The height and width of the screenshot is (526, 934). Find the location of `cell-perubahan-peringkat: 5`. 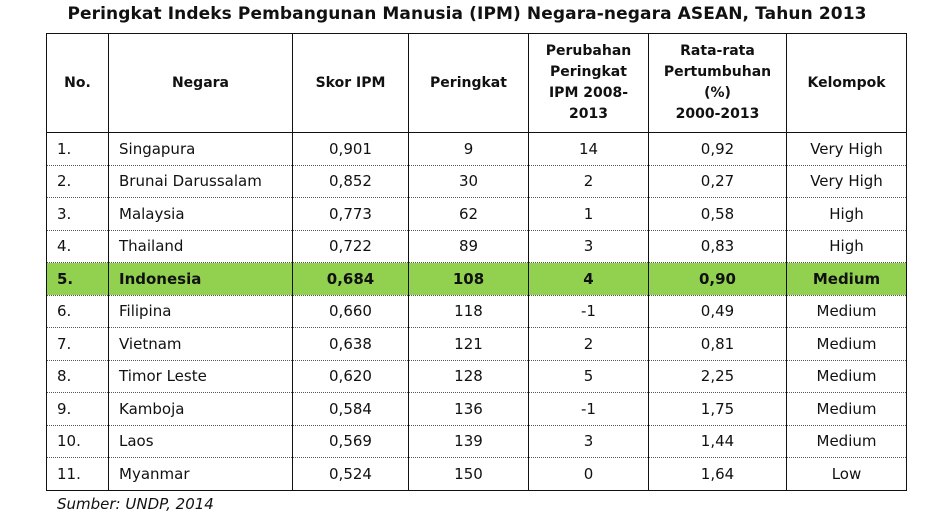

cell-perubahan-peringkat: 5 is located at coordinates (588, 376).